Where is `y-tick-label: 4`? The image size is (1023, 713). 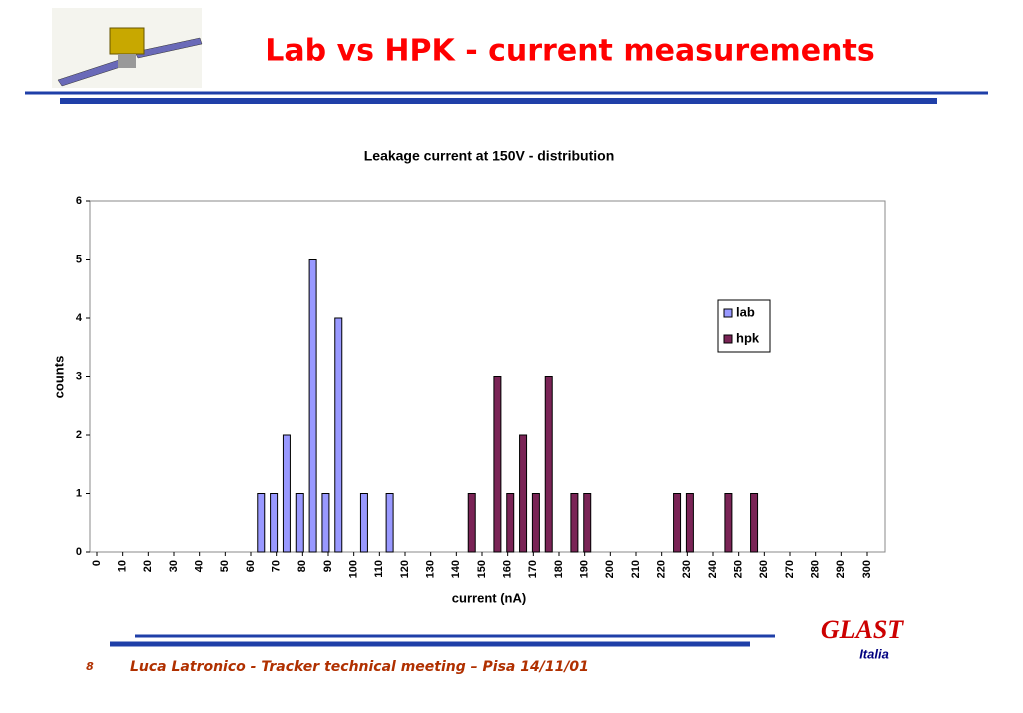 y-tick-label: 4 is located at coordinates (79, 318).